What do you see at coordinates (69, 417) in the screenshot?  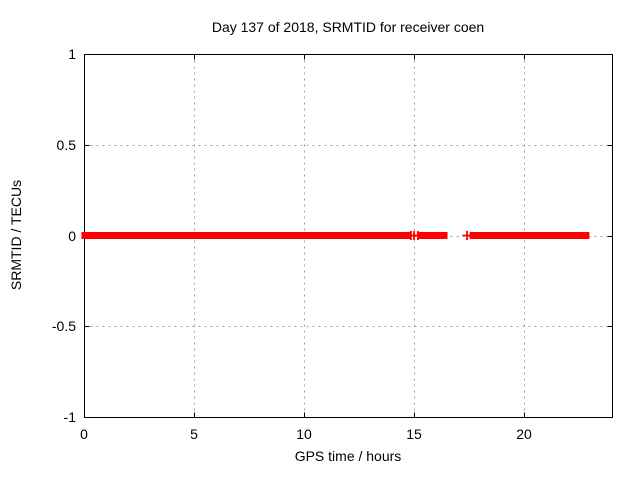 I see `y-tick-label: -1` at bounding box center [69, 417].